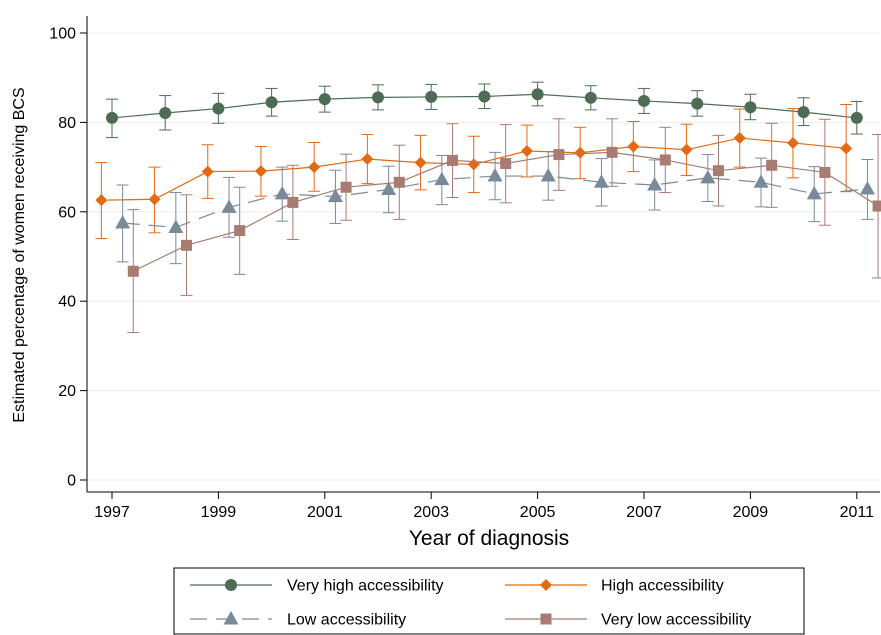  I want to click on x-tick-label: 2011, so click(857, 512).